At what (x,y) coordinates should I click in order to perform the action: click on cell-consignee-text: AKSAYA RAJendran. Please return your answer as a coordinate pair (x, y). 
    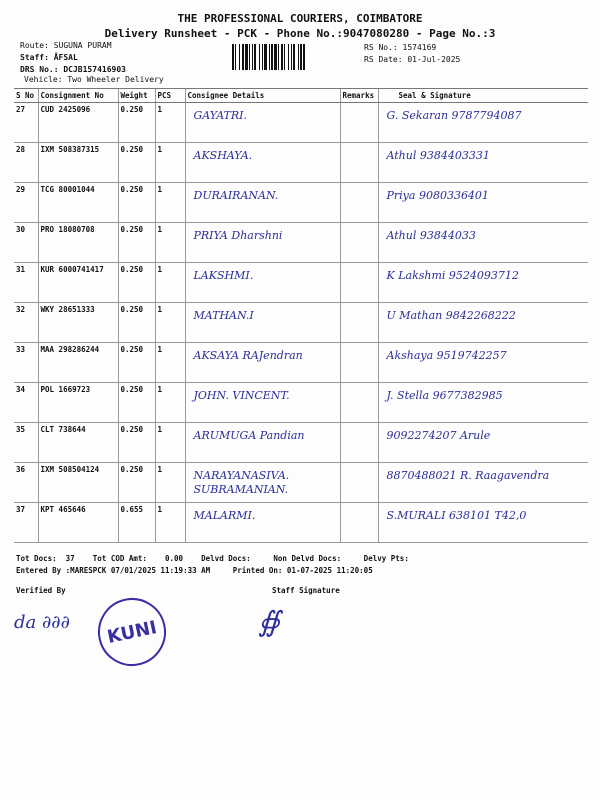
    Looking at the image, I should click on (248, 355).